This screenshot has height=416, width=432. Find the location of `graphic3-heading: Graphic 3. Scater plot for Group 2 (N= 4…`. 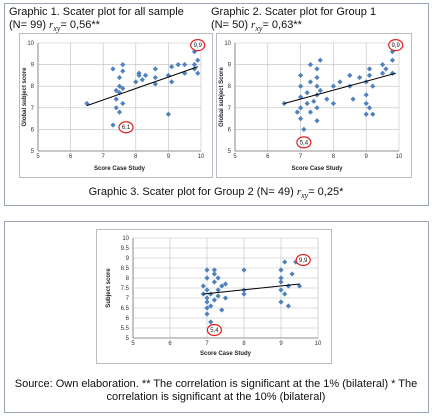

graphic3-heading: Graphic 3. Scater plot for Group 2 (N= 4… is located at coordinates (216, 194).